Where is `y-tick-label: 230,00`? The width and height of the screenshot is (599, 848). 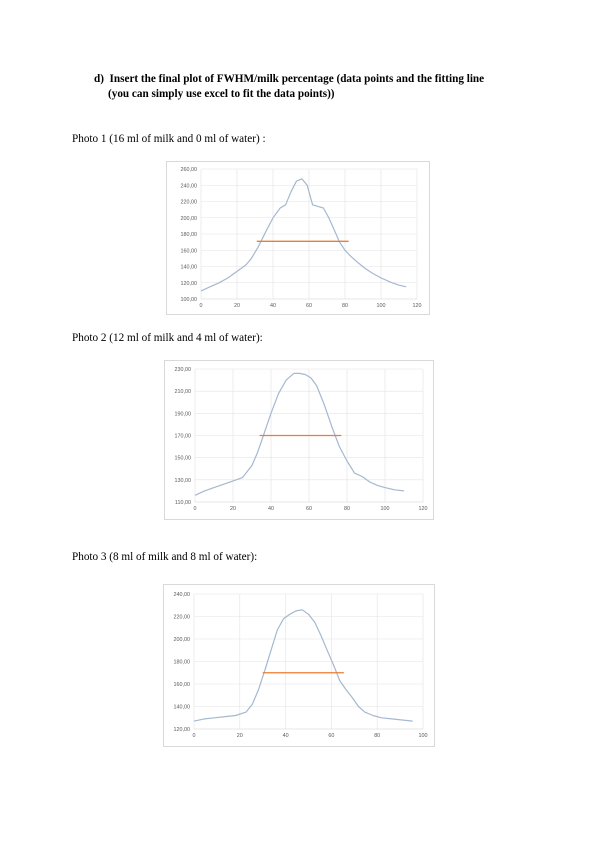
y-tick-label: 230,00 is located at coordinates (183, 370).